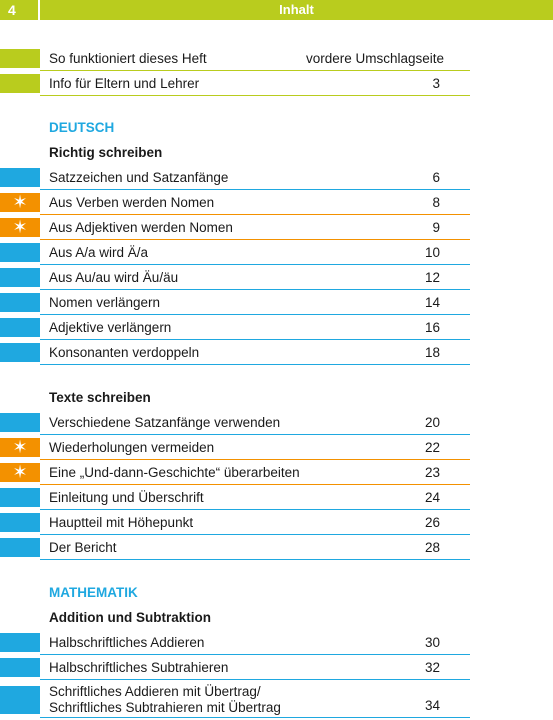  What do you see at coordinates (235, 277) in the screenshot?
I see `toc-row: Aus Au/au wird Äu/äu 12` at bounding box center [235, 277].